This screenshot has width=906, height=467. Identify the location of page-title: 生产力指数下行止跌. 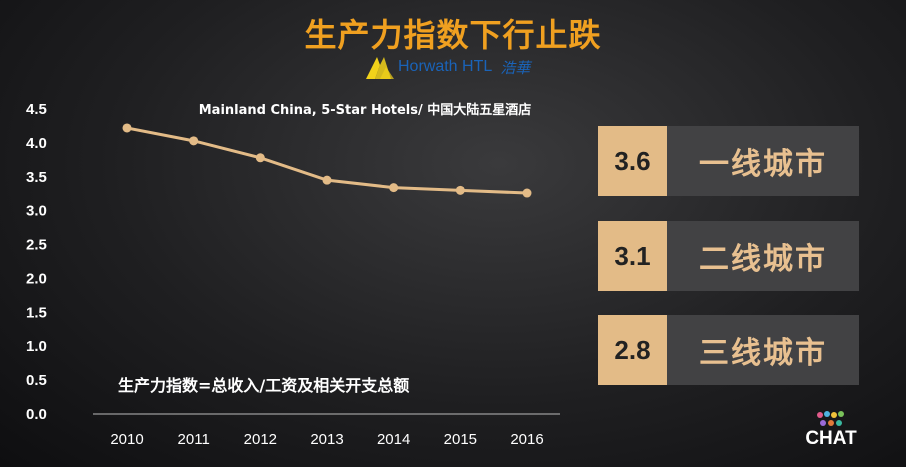
(453, 35).